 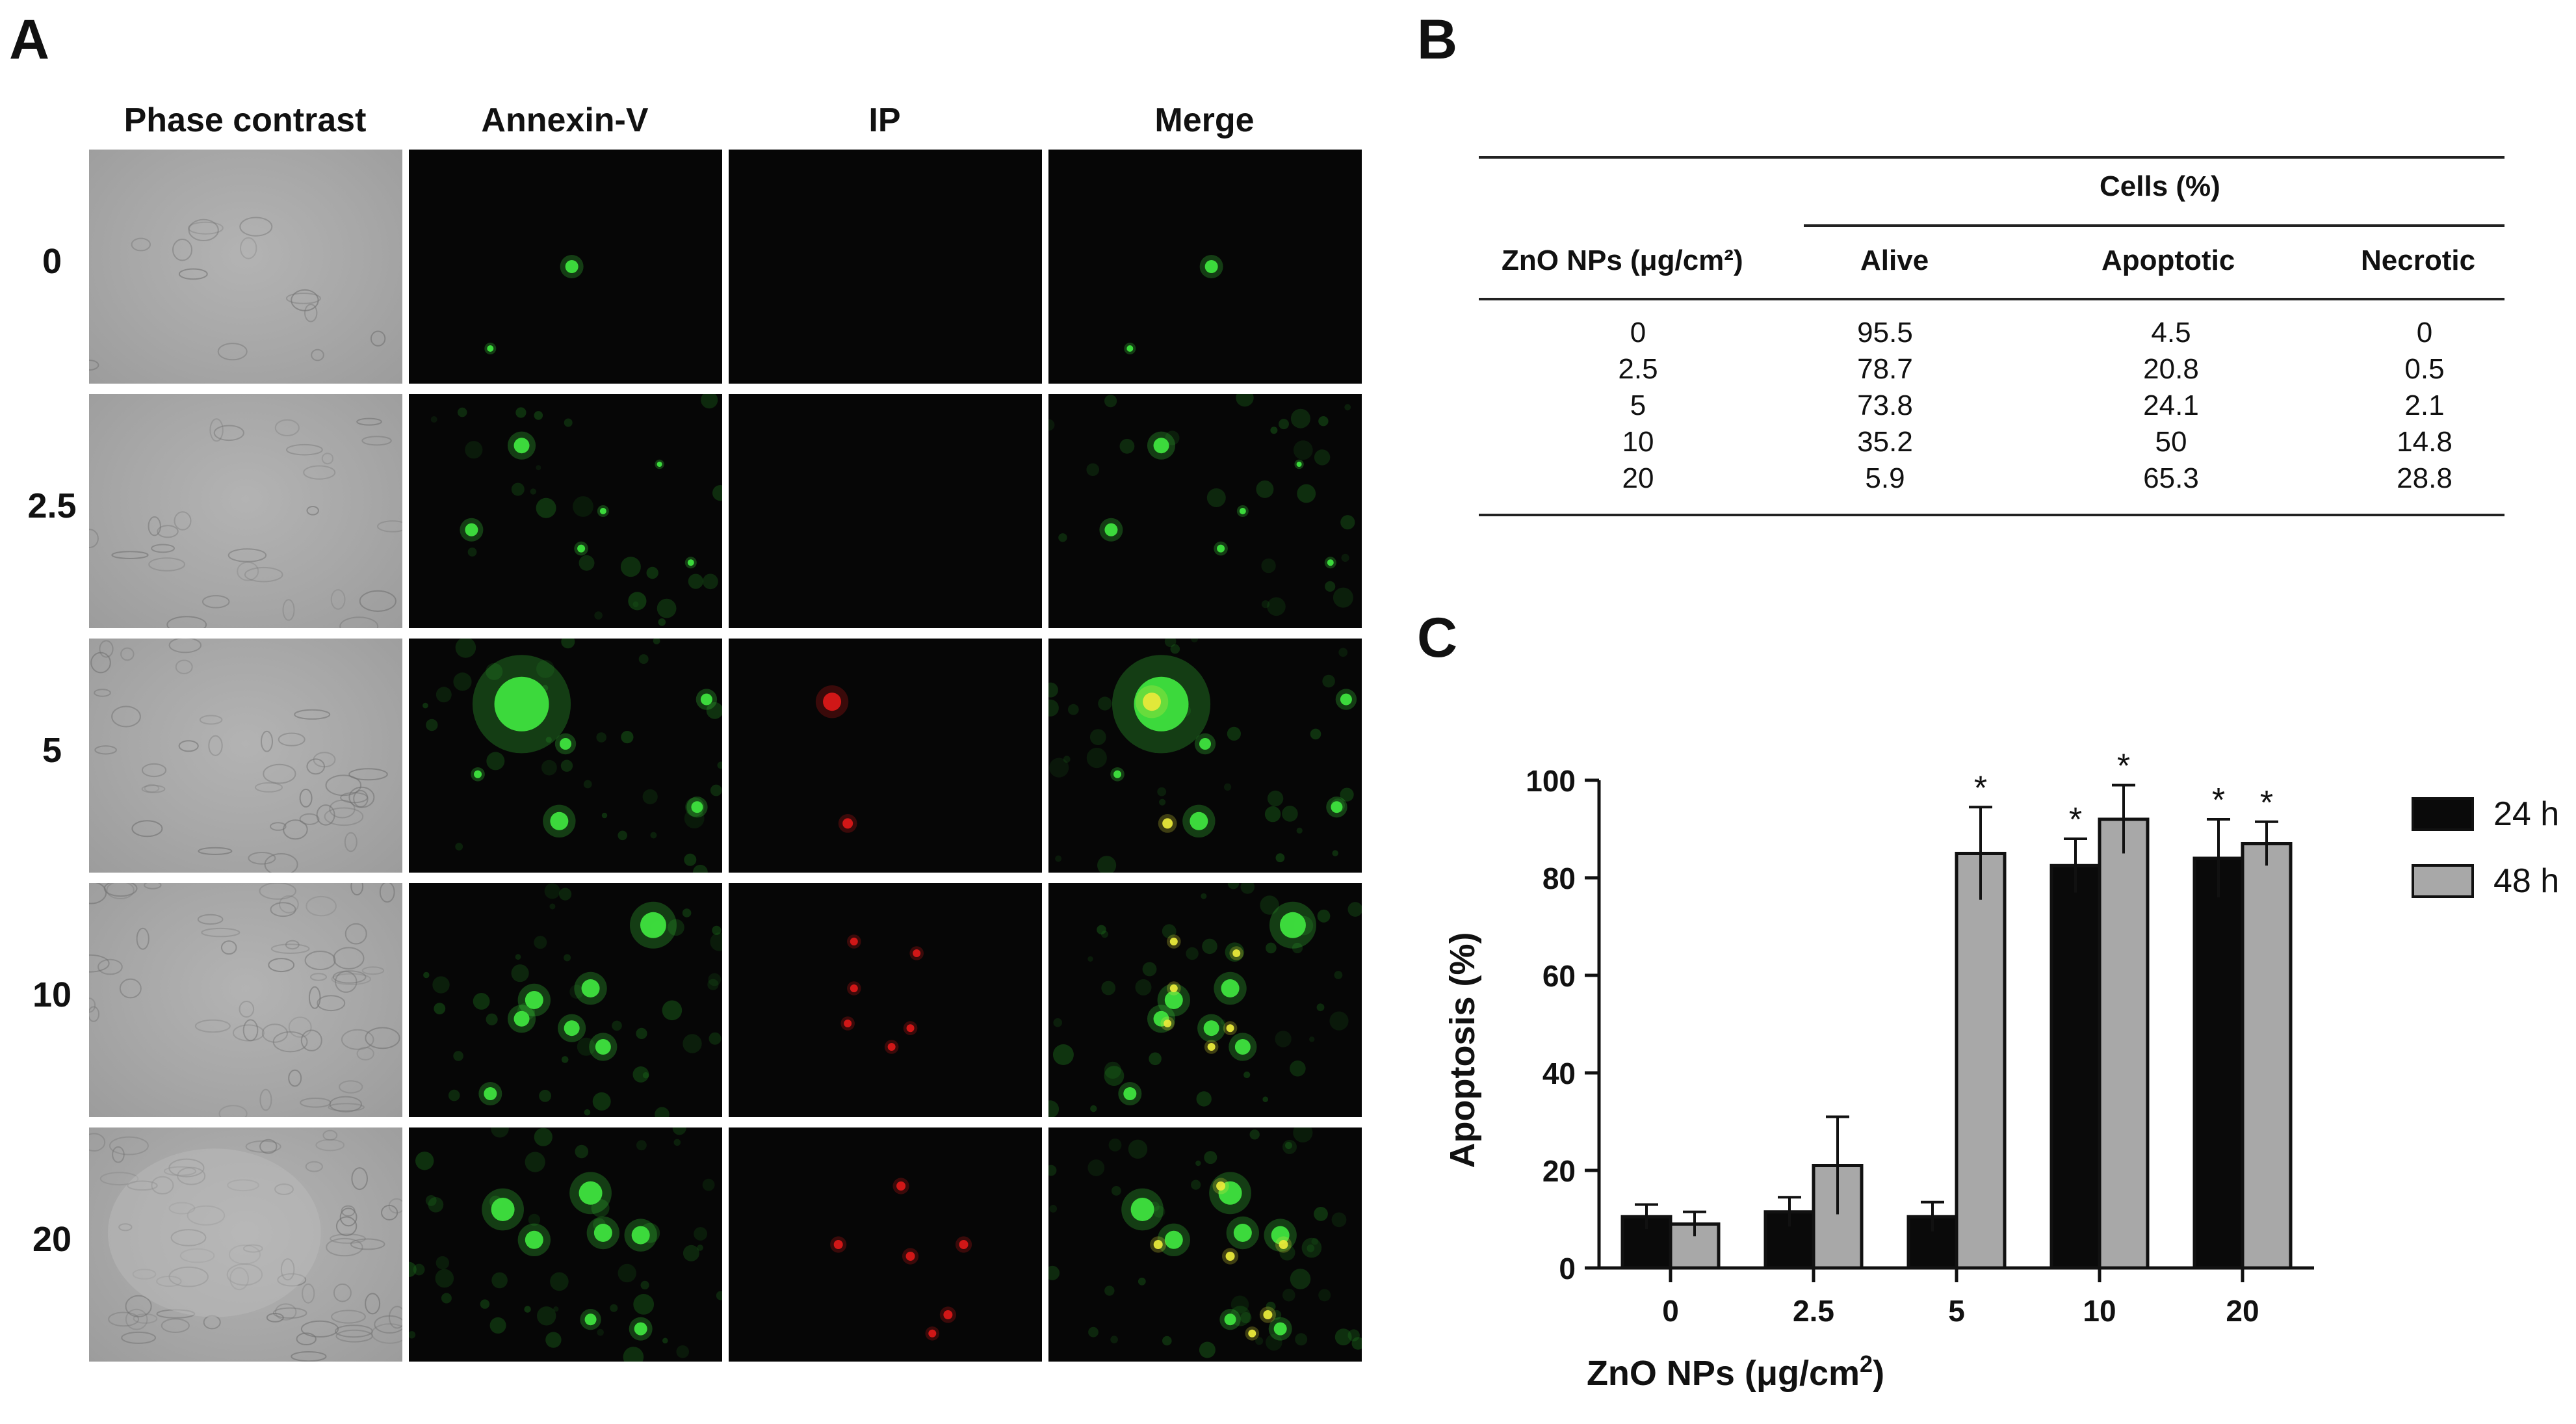 I want to click on table-cell-apoptotic: 20.8, so click(x=2171, y=369).